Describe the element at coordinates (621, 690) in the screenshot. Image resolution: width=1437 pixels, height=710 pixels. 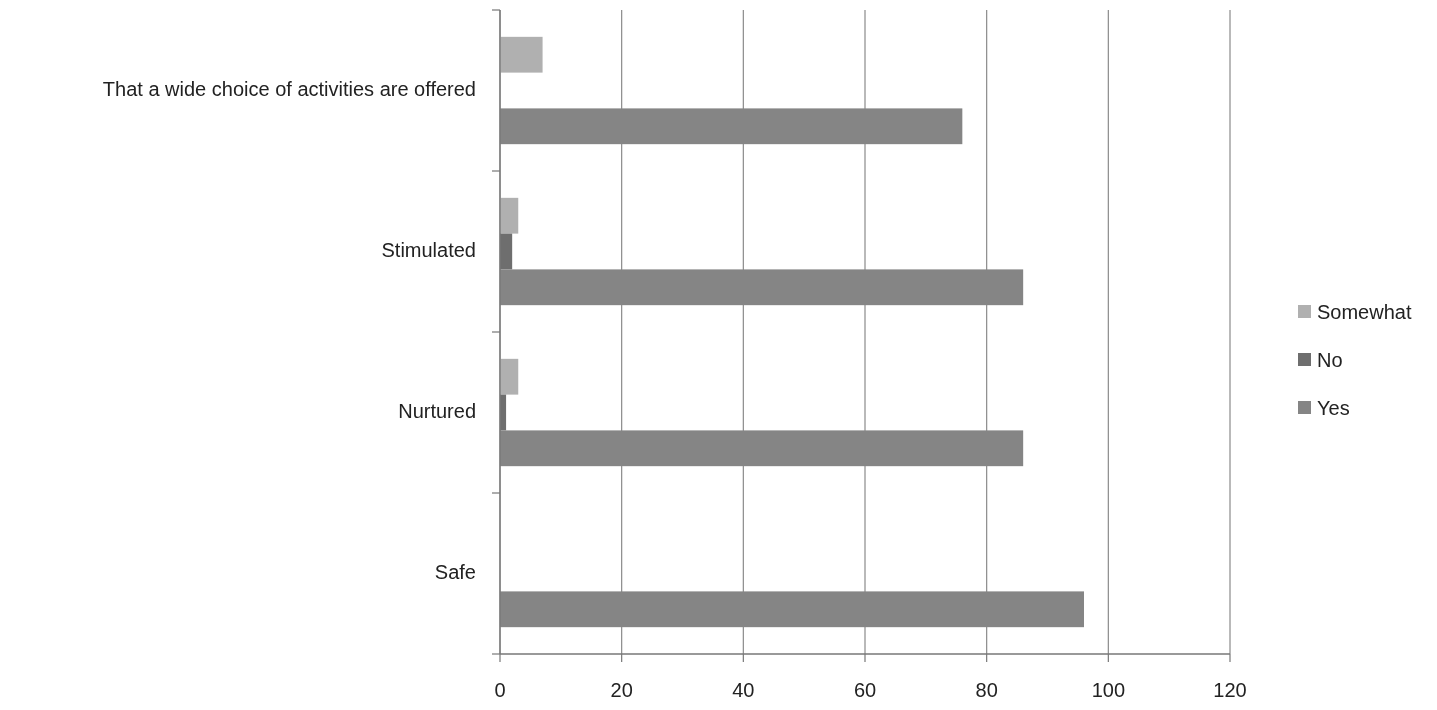
I see `x-tick-label: 20` at that location.